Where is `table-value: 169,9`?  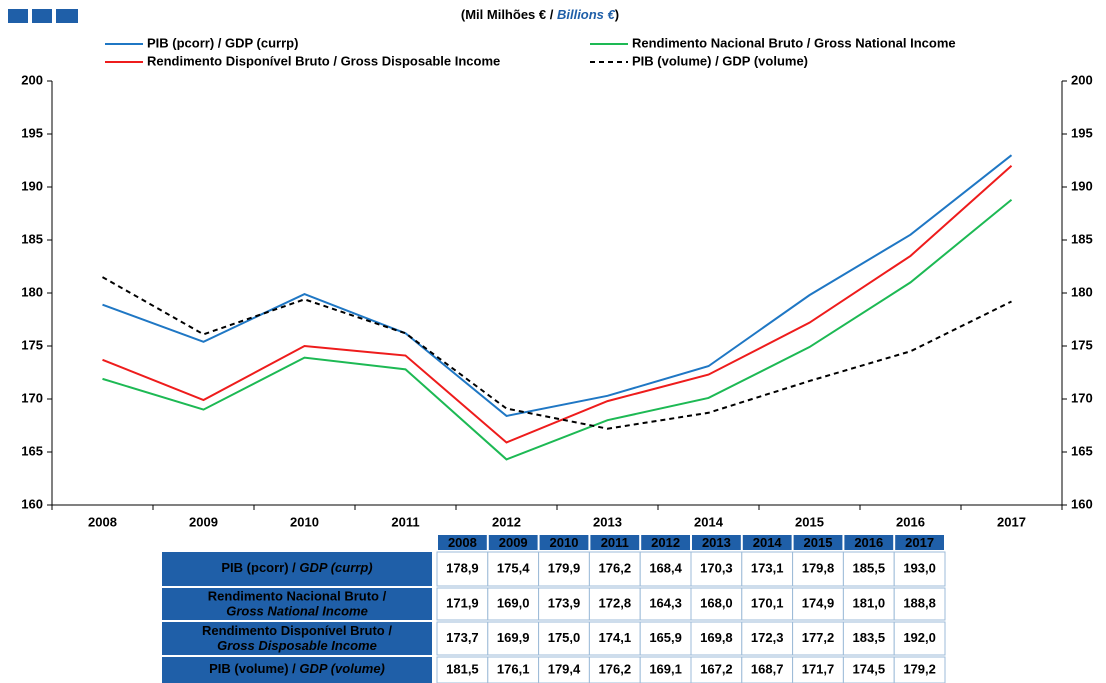
table-value: 169,9 is located at coordinates (513, 637).